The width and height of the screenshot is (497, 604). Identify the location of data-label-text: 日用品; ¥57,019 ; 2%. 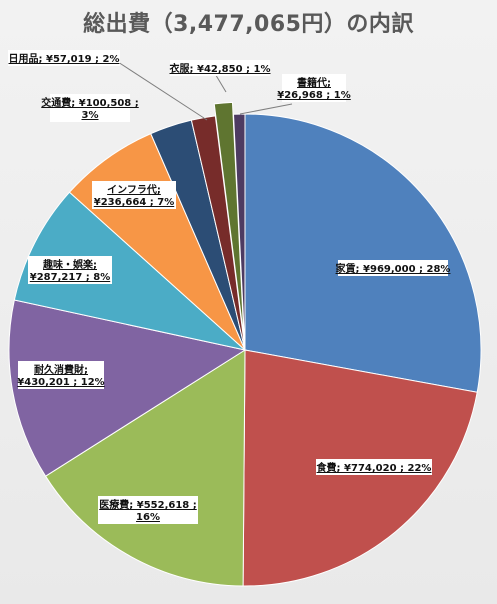
(64, 59).